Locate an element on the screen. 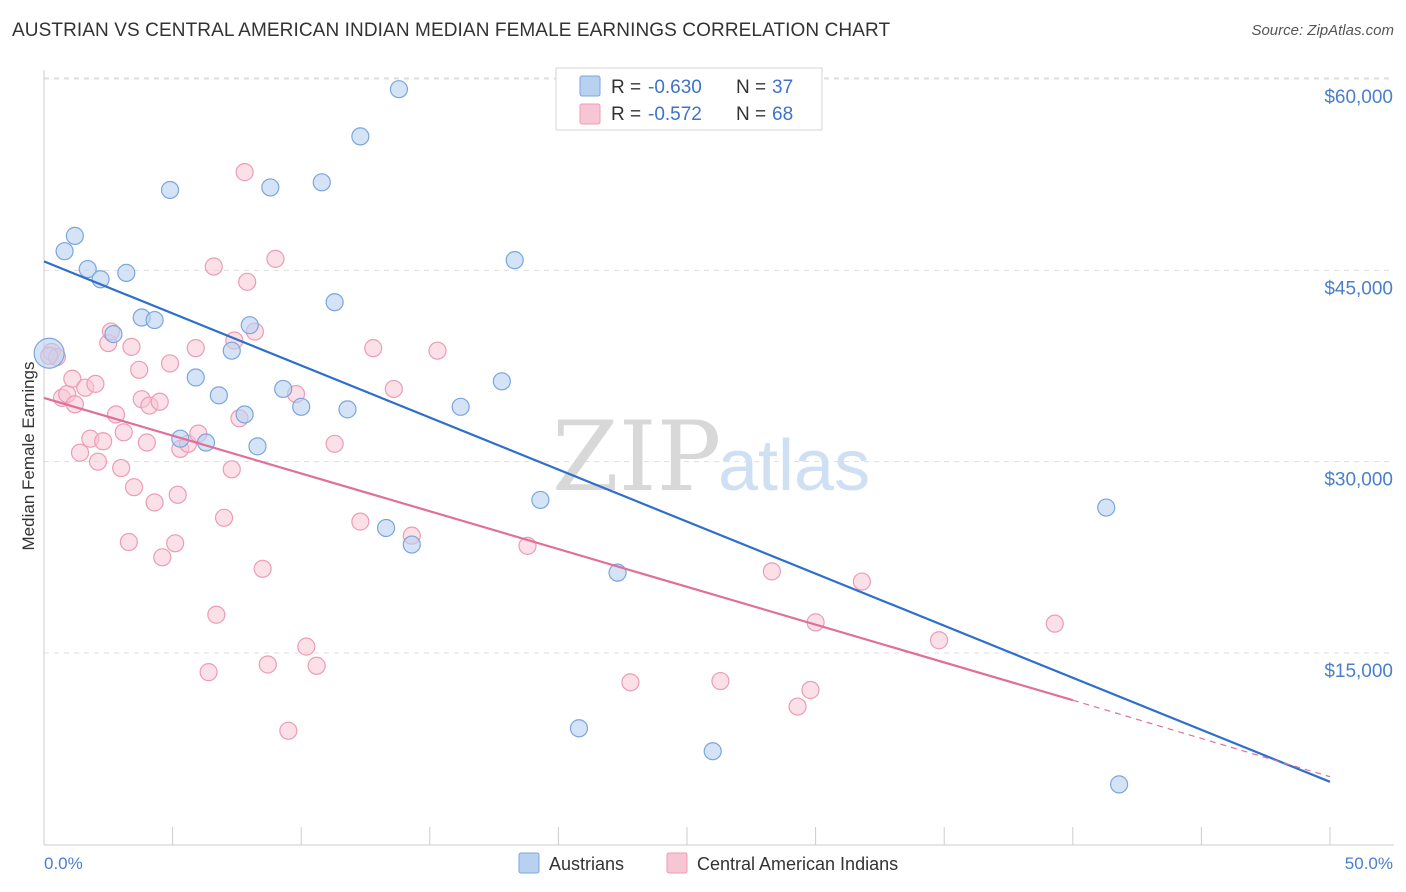  source-credit: Source: ZipAtlas.com is located at coordinates (1322, 30).